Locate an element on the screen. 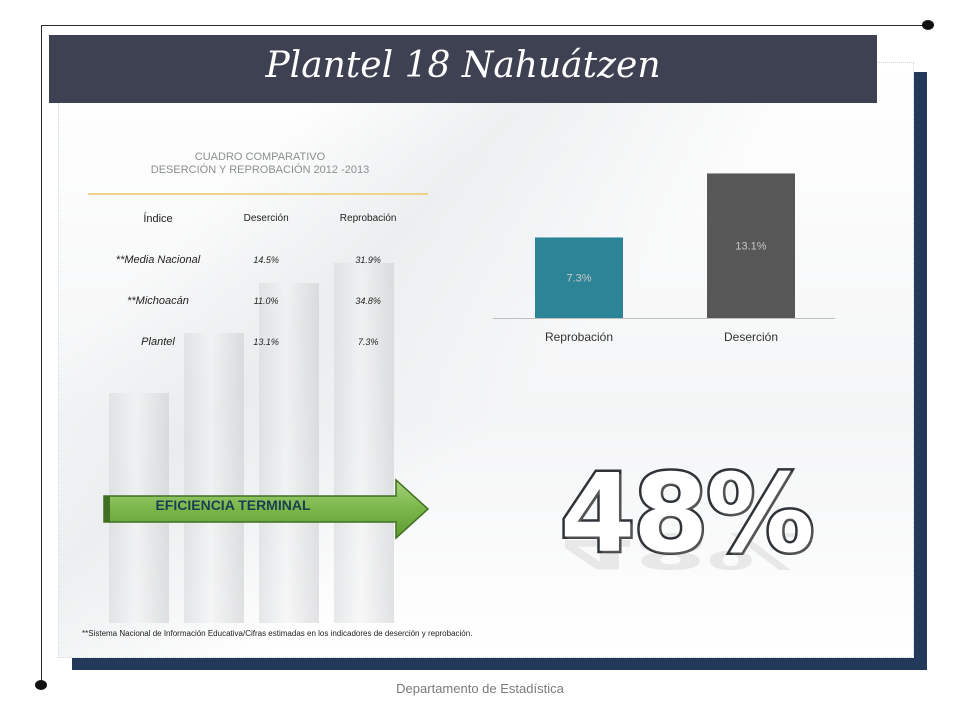  efficiency-value: 48% is located at coordinates (688, 515).